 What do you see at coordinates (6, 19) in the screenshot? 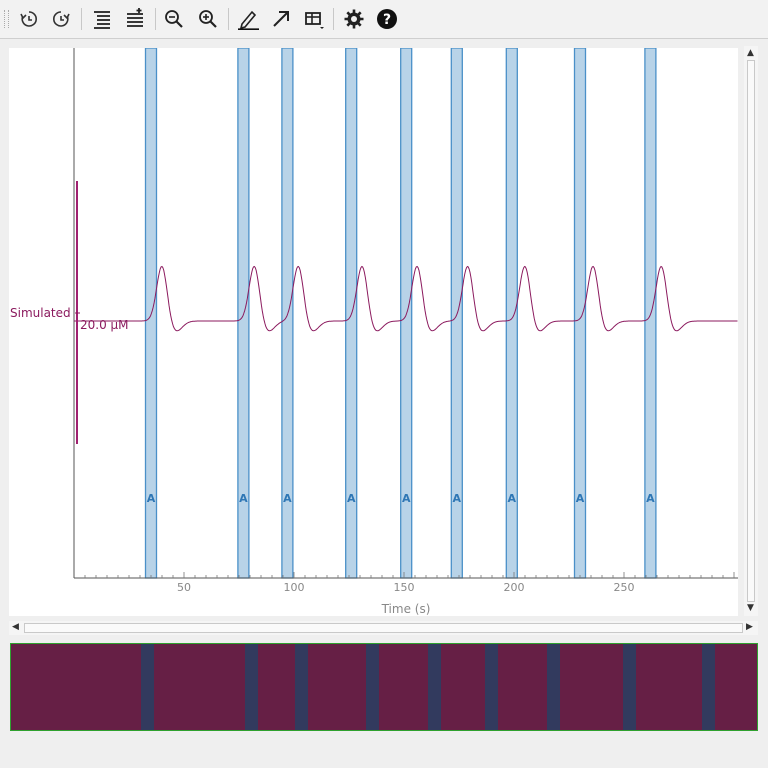
I see `toolbar-grip` at bounding box center [6, 19].